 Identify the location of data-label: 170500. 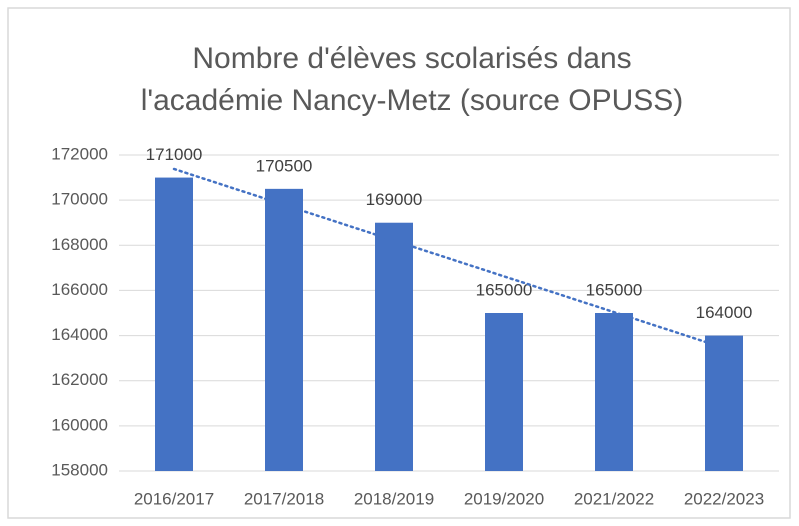
(284, 165).